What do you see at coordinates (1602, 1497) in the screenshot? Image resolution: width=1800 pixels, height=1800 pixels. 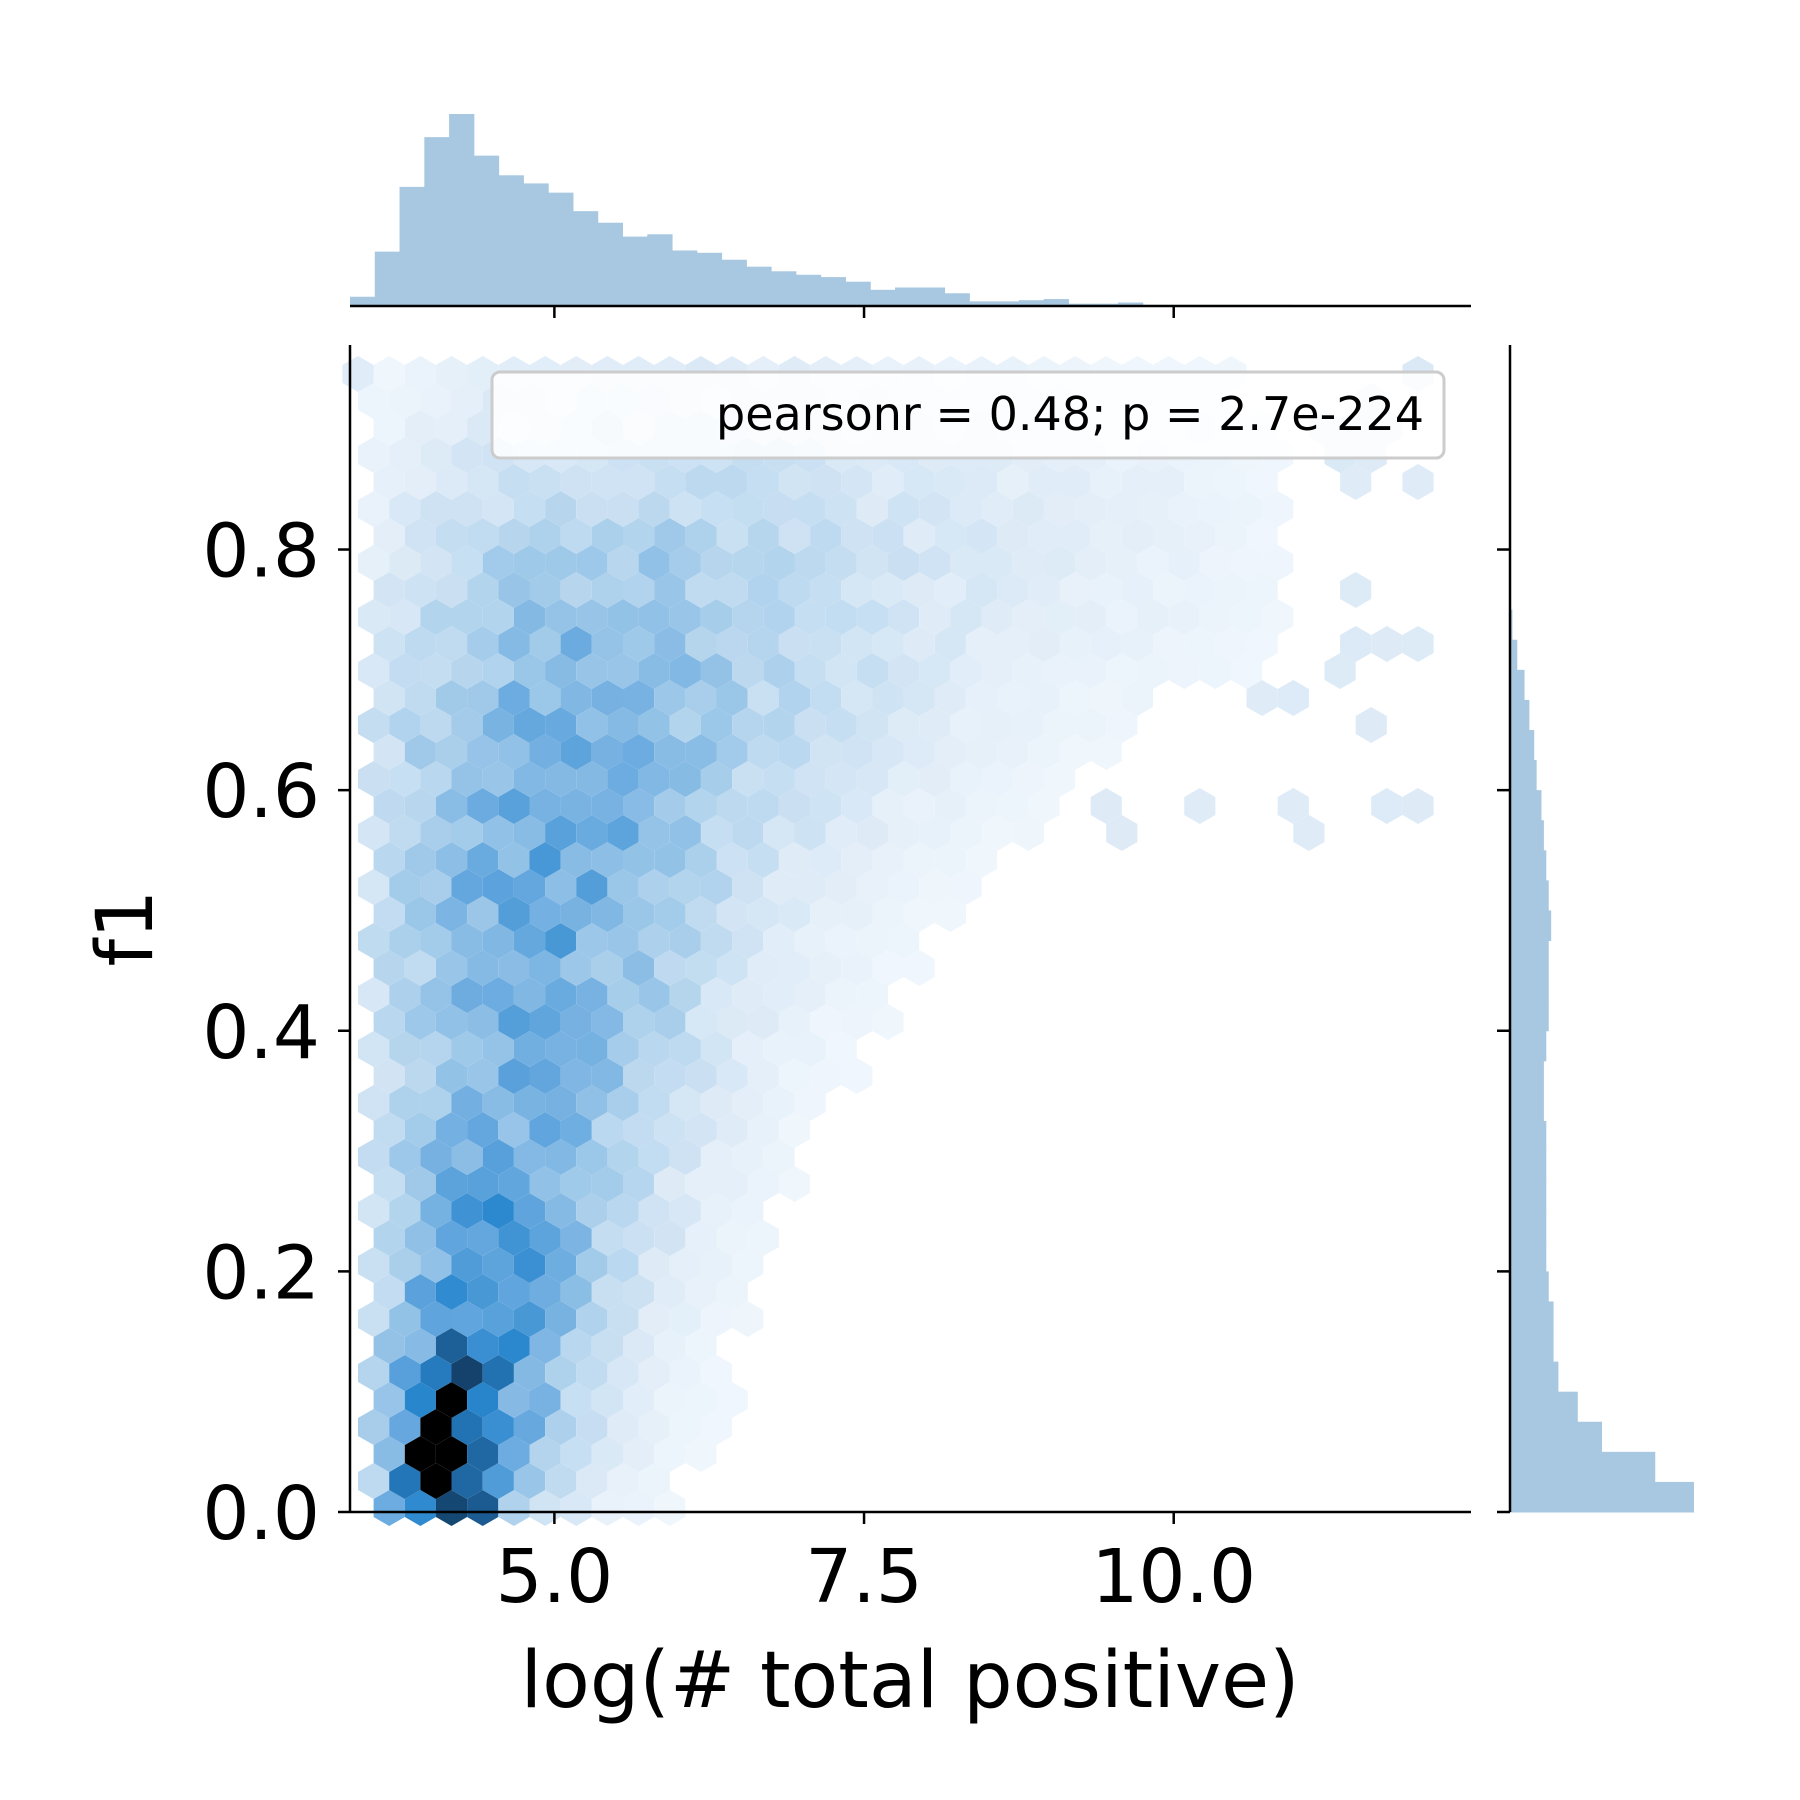 I see `y-hist-bar` at bounding box center [1602, 1497].